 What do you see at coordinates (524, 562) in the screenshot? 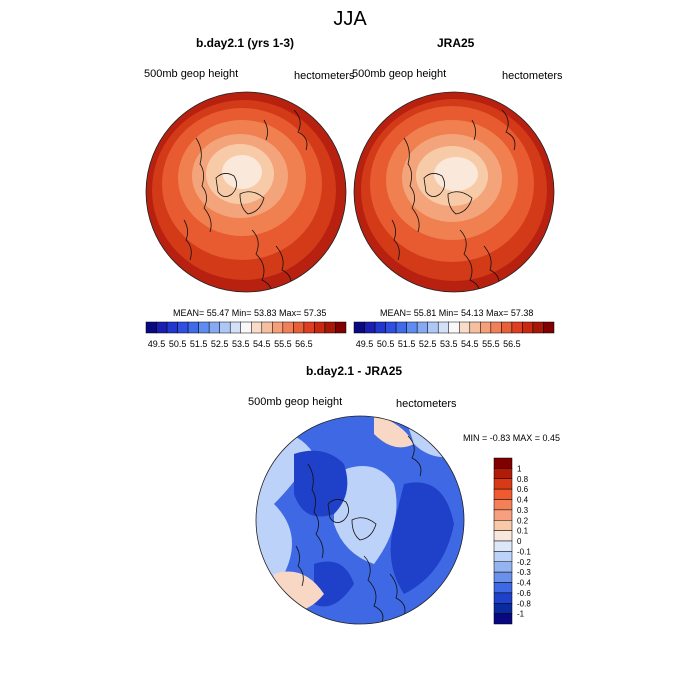
I see `diff-colorbar-level-label: -0.2` at bounding box center [524, 562].